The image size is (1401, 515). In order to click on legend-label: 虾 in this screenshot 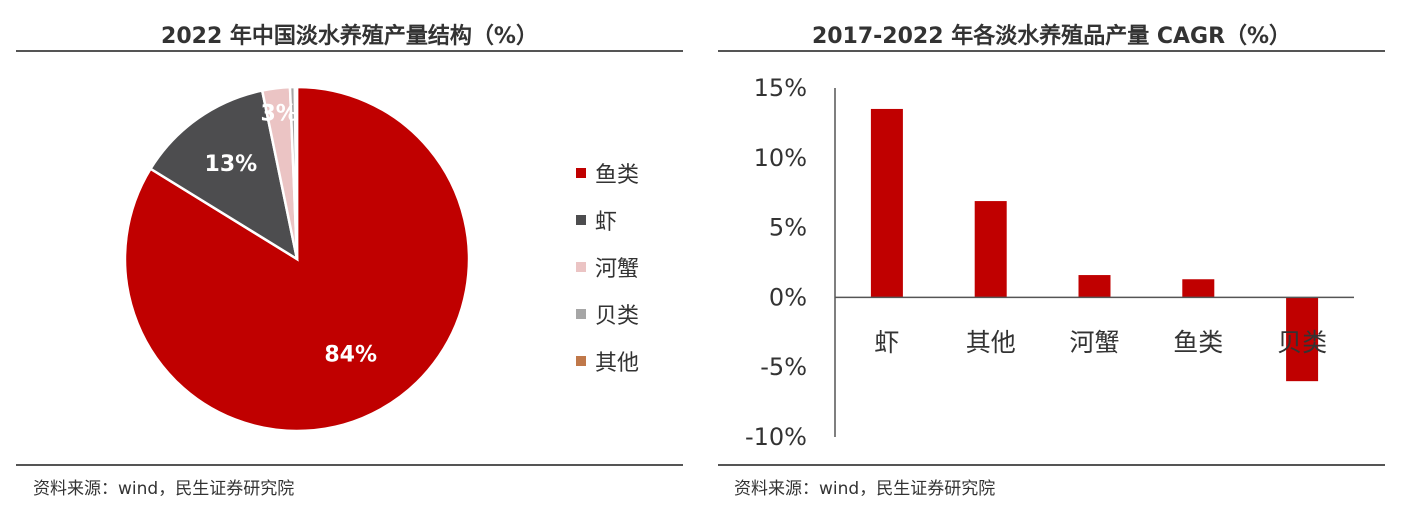, I will do `click(606, 222)`.